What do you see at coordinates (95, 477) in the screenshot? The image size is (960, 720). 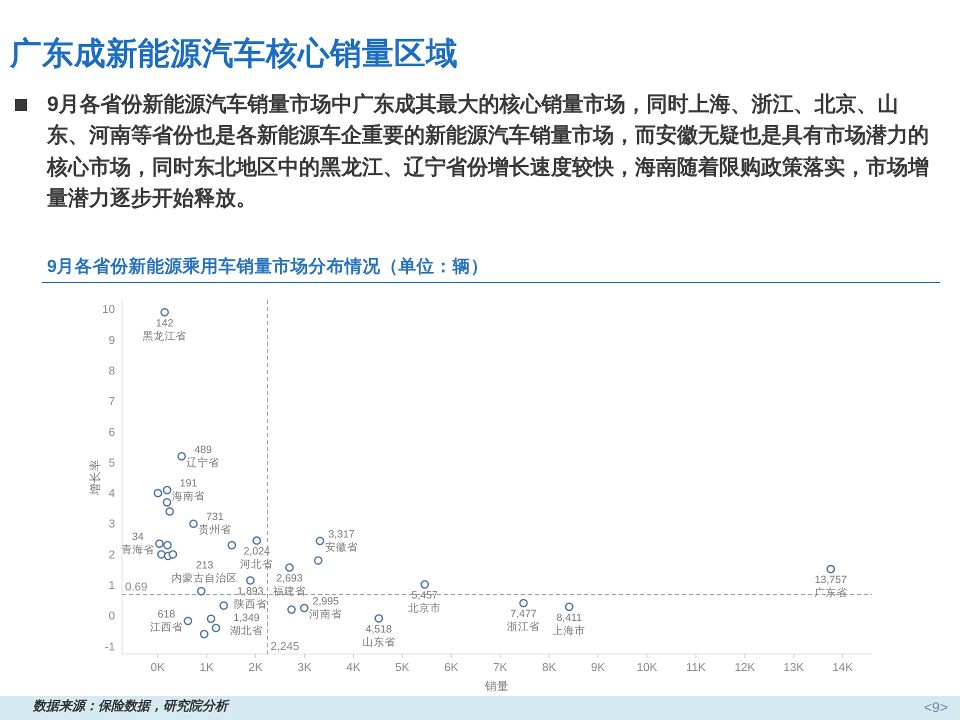 I see `y-axis-title: 增长率` at bounding box center [95, 477].